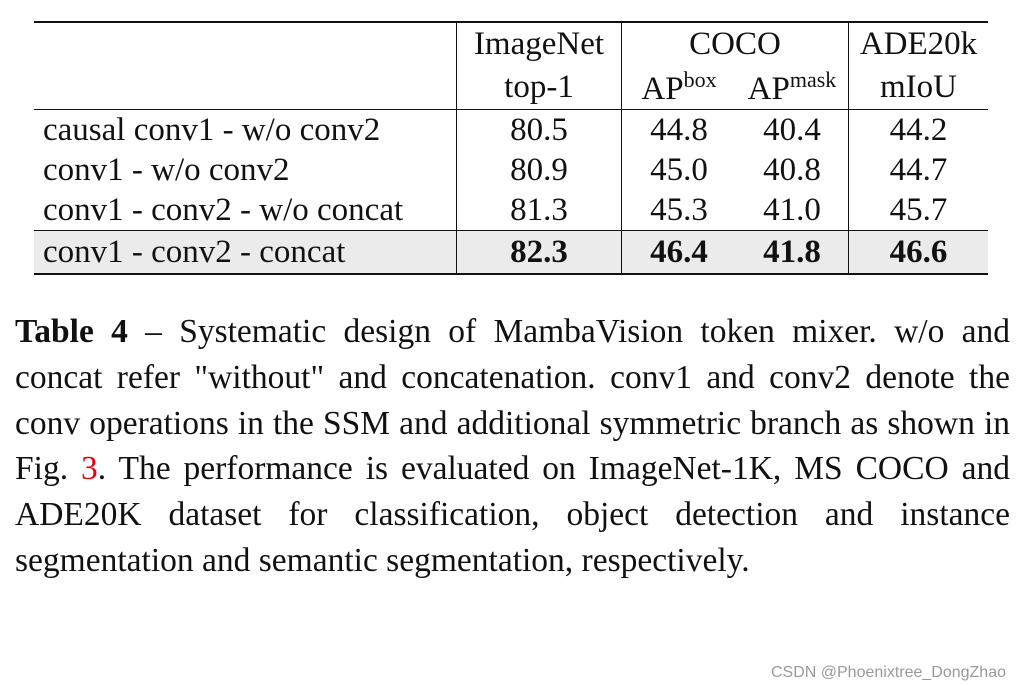  What do you see at coordinates (662, 88) in the screenshot?
I see `ap-box-base: AP` at bounding box center [662, 88].